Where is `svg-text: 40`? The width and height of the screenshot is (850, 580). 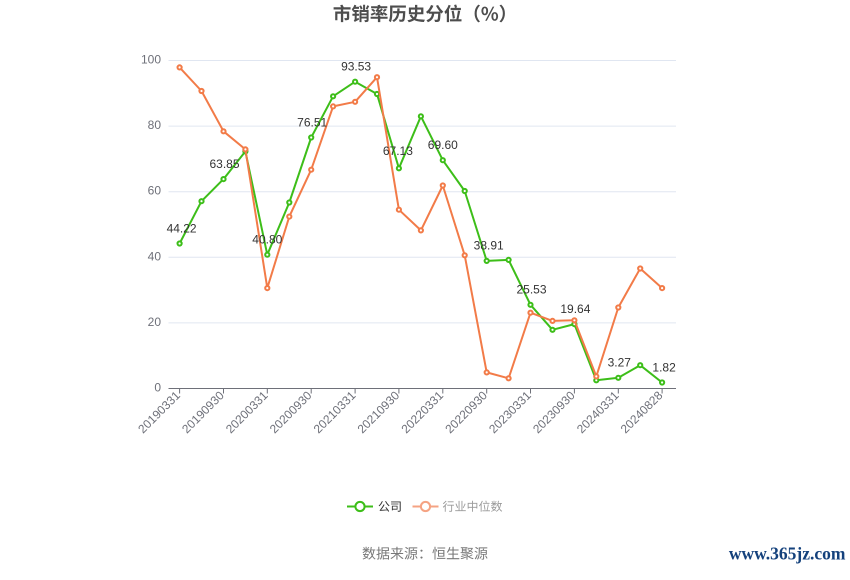
svg-text: 40 is located at coordinates (155, 256).